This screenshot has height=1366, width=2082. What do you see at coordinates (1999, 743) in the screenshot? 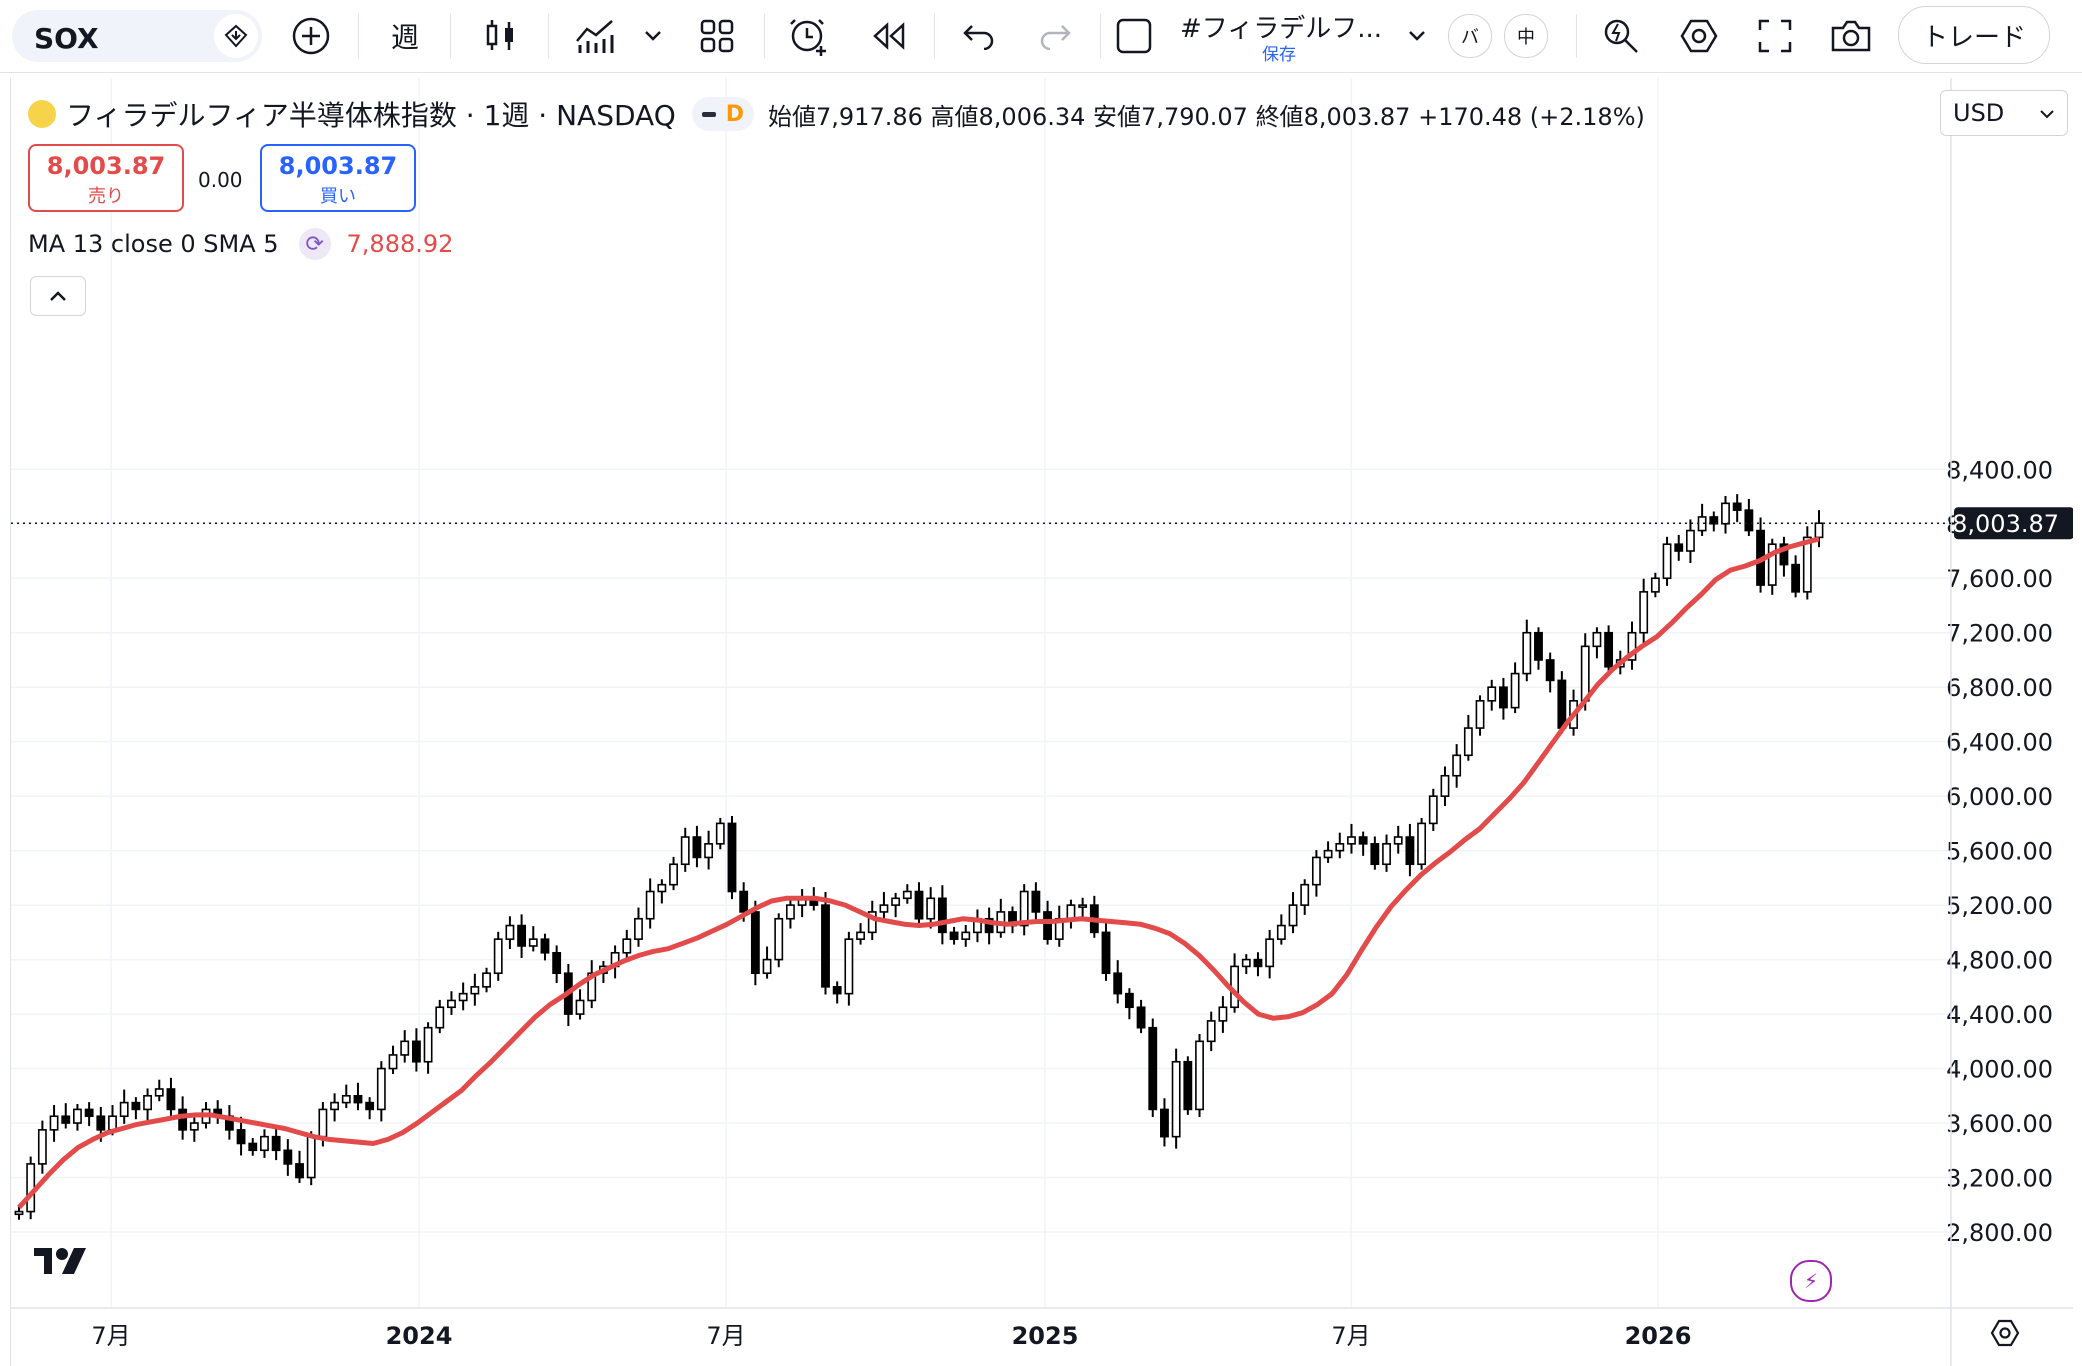
I see `y-tick-label: 6,400.00` at bounding box center [1999, 743].